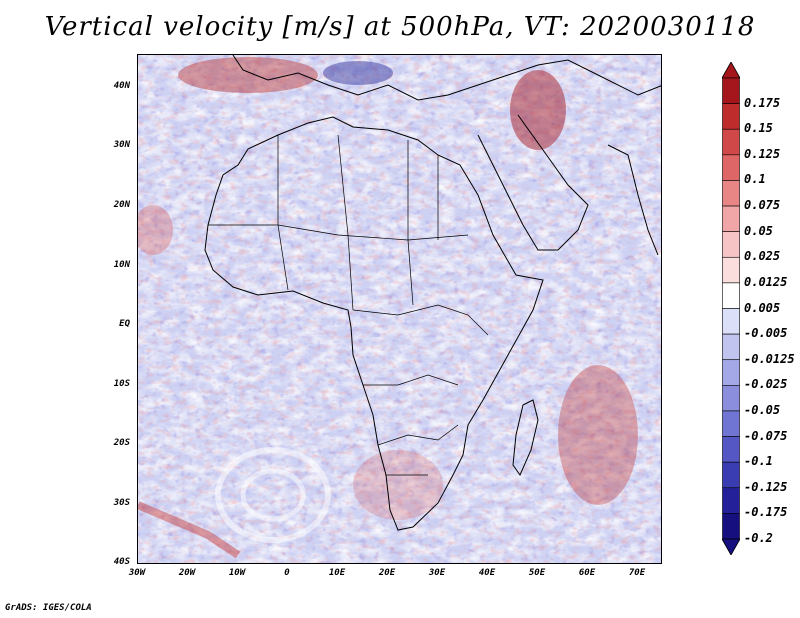 Image resolution: width=800 pixels, height=618 pixels. Describe the element at coordinates (121, 145) in the screenshot. I see `y-tick-label: 30N` at that location.